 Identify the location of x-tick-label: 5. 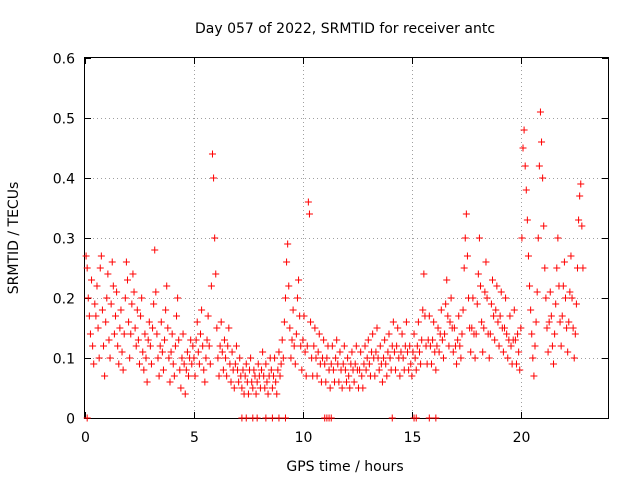
(194, 438).